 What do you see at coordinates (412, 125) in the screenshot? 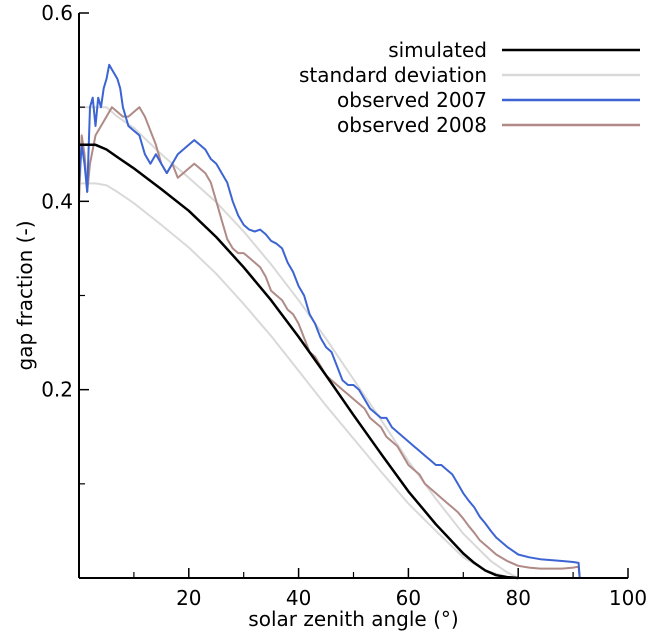
I see `legend-label-observed-2008: observed 2008` at bounding box center [412, 125].